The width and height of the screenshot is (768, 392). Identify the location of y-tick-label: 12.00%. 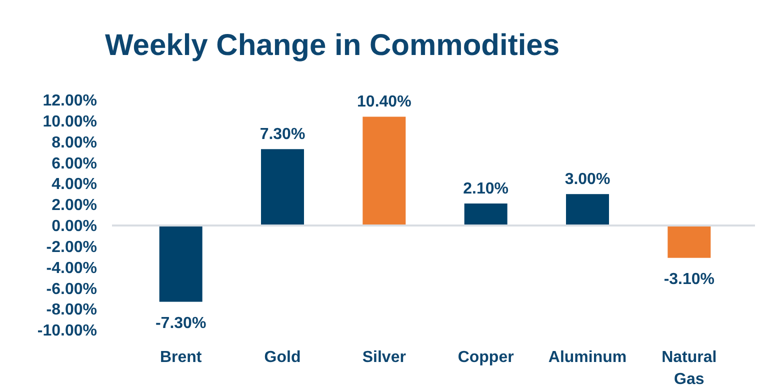
(69, 101).